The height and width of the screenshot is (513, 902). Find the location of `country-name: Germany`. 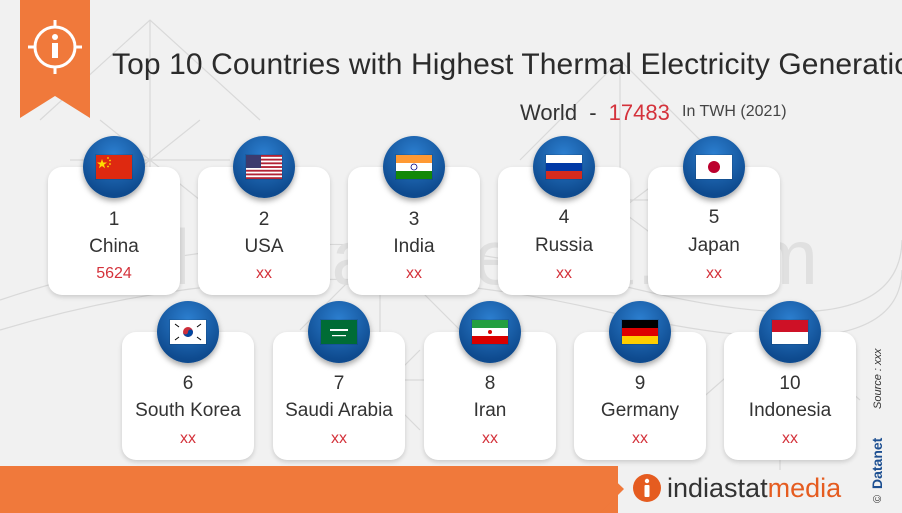

country-name: Germany is located at coordinates (640, 410).